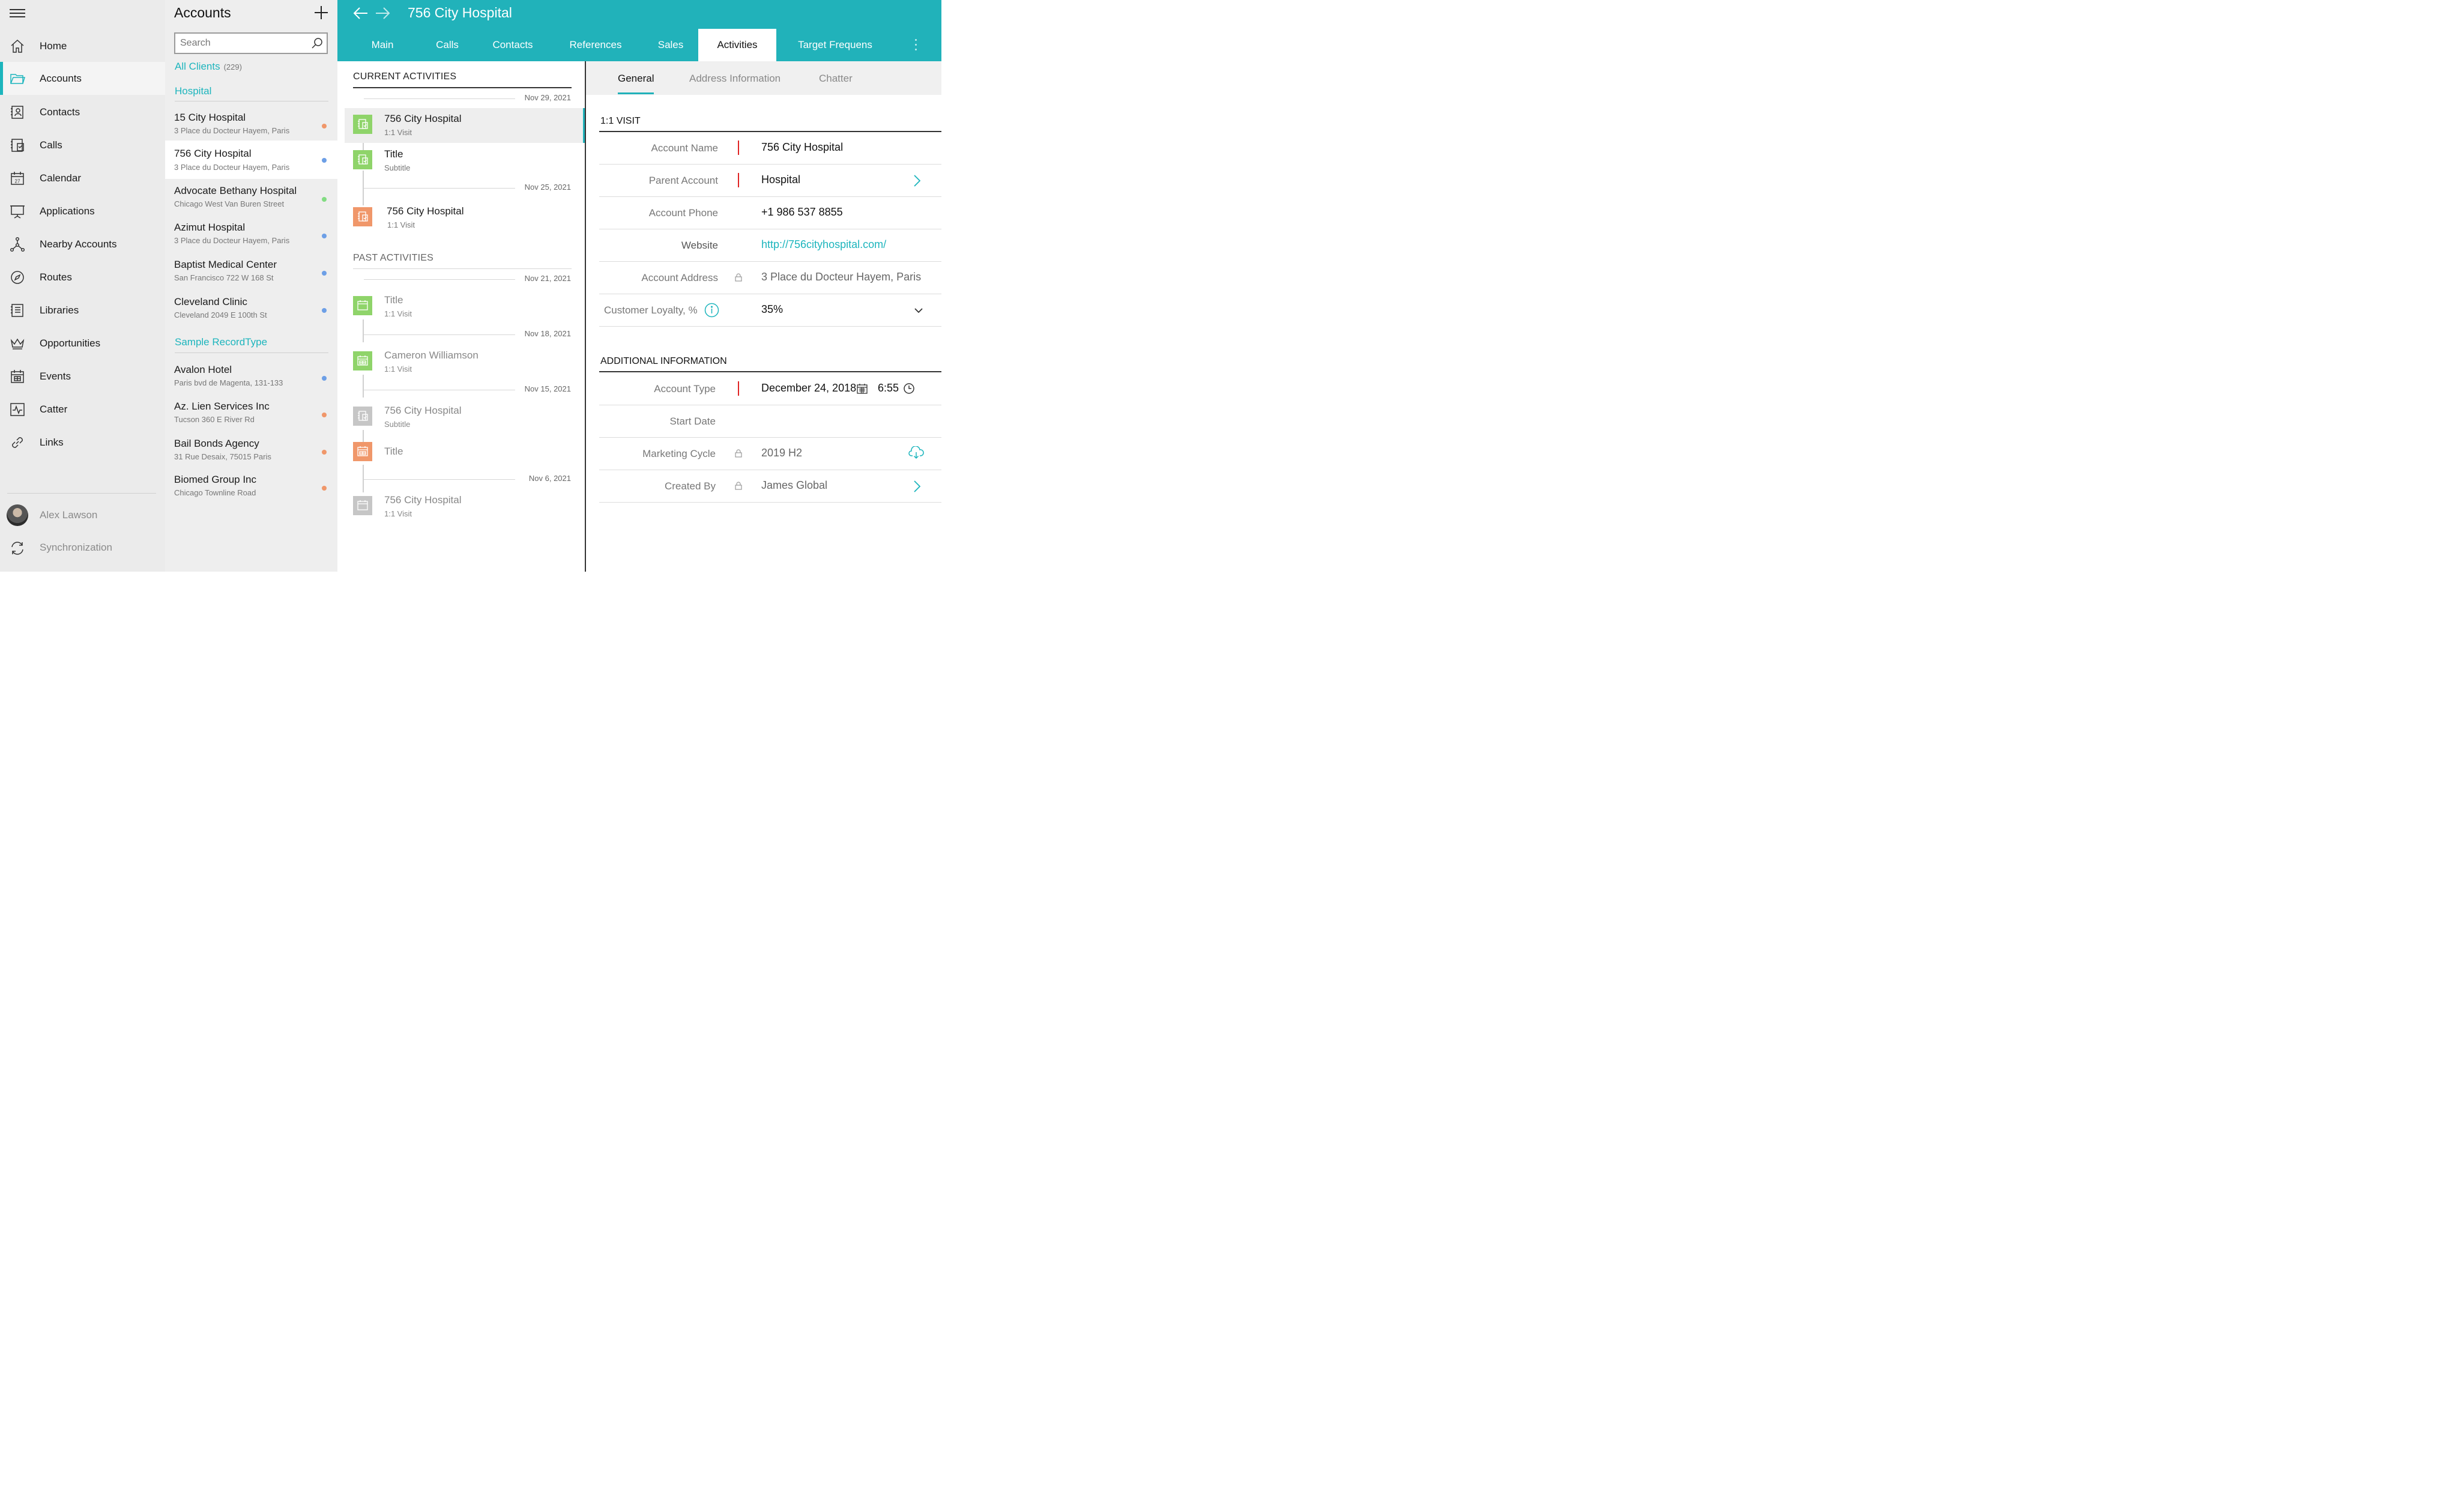  What do you see at coordinates (82, 343) in the screenshot?
I see `nav-item-opportunities: Opportunities` at bounding box center [82, 343].